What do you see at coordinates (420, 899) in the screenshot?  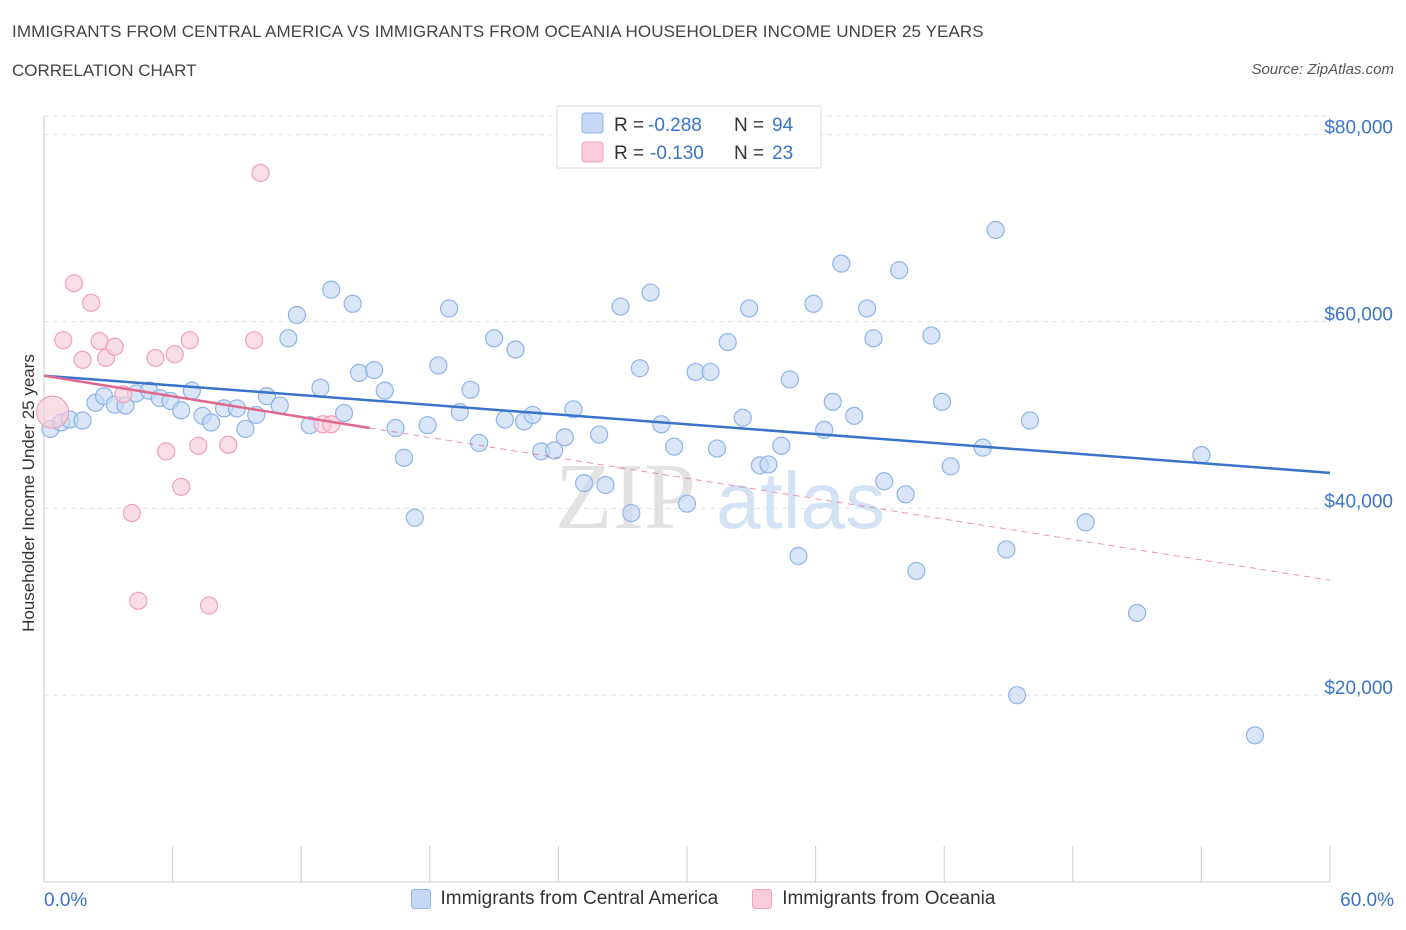 I see `legend-swatch-central-america` at bounding box center [420, 899].